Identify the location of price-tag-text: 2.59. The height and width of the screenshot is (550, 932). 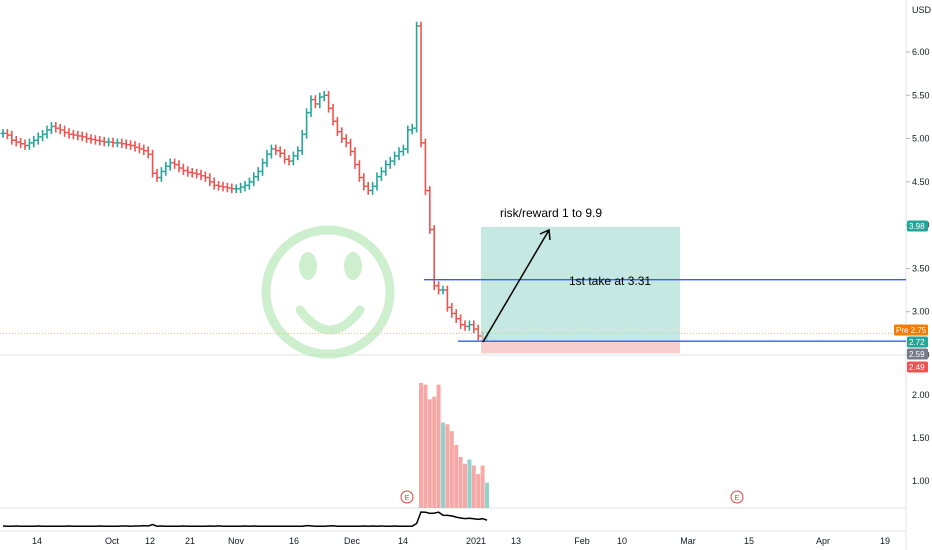
(917, 354).